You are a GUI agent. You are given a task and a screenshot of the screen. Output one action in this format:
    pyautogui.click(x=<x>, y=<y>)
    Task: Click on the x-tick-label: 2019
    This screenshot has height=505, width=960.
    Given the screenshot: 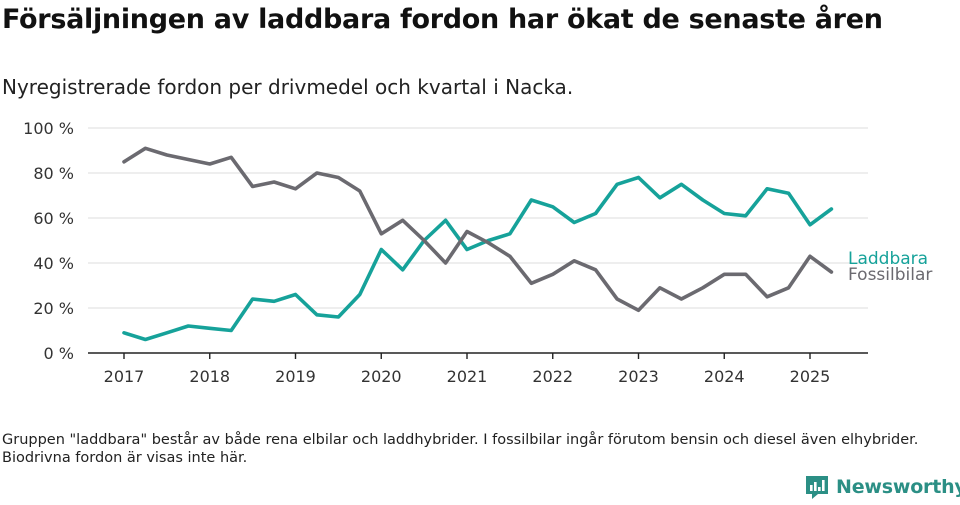 What is the action you would take?
    pyautogui.click(x=295, y=376)
    